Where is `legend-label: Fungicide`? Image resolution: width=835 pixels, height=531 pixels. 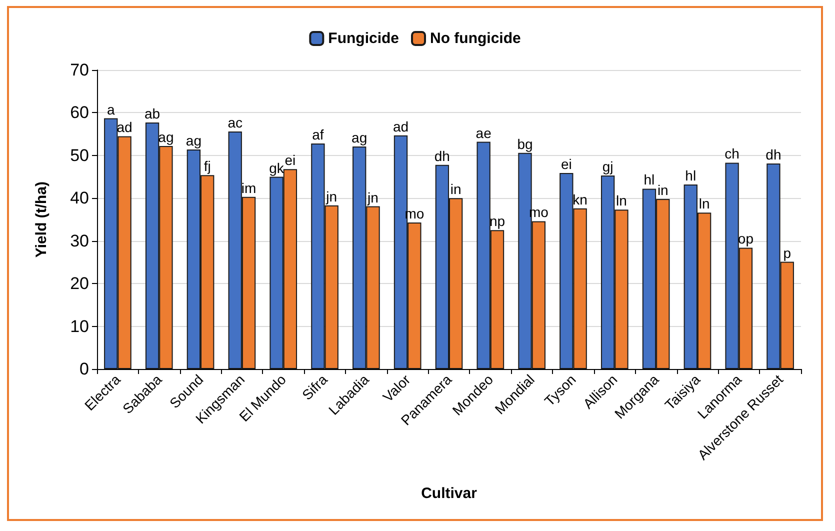
legend-label: Fungicide is located at coordinates (364, 38).